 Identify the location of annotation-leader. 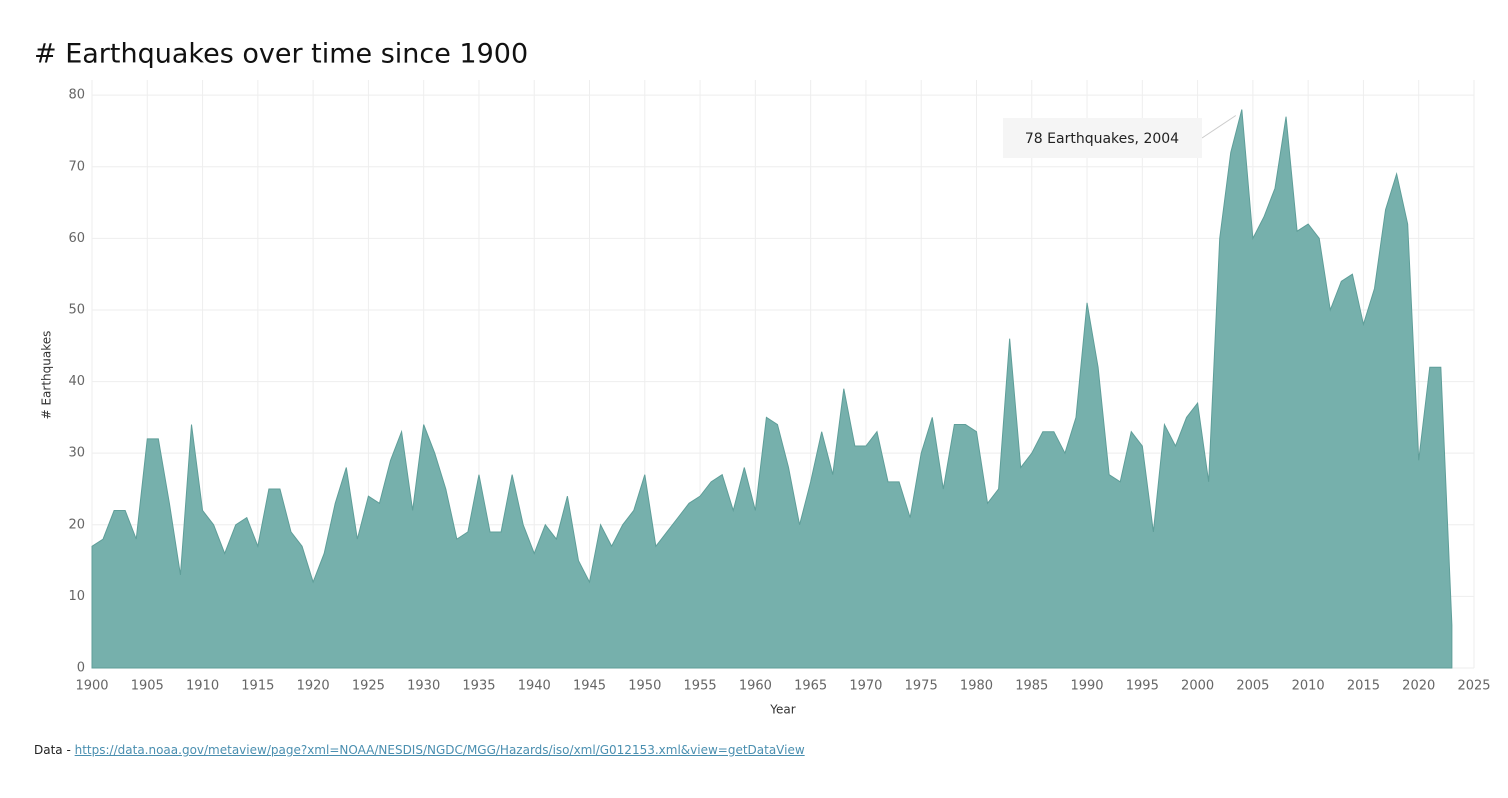
(1219, 127).